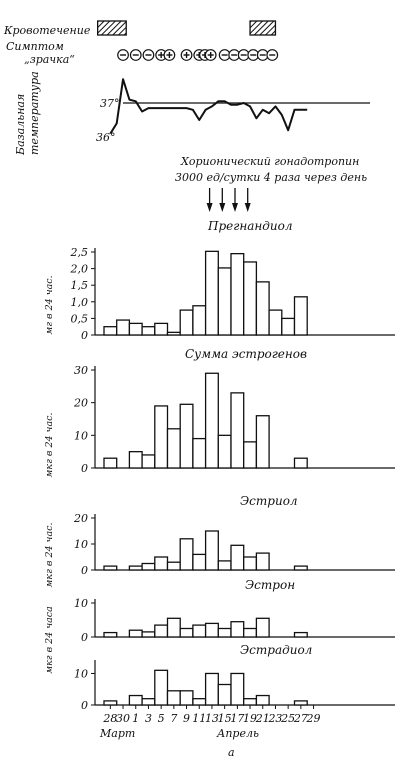 This screenshot has height=761, width=407. Describe the element at coordinates (80, 302) in the screenshot. I see `panel-y-tick-label: 1,0` at that location.